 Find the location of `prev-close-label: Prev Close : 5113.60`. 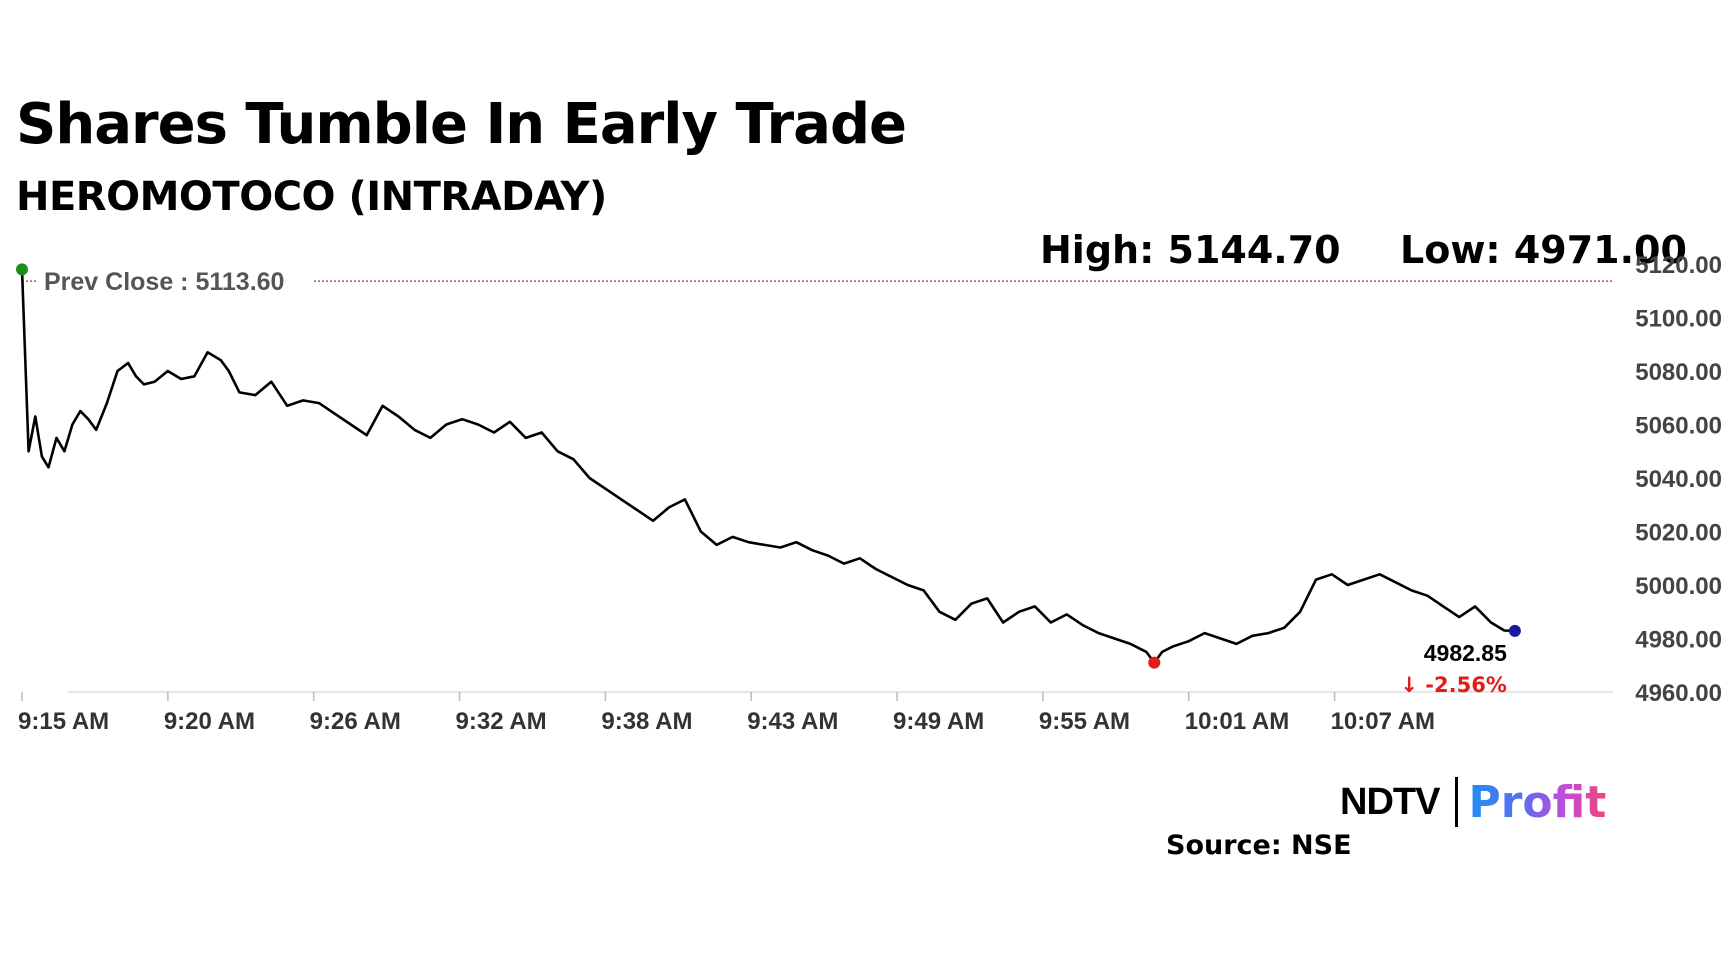

prev-close-label: Prev Close : 5113.60 is located at coordinates (164, 282).